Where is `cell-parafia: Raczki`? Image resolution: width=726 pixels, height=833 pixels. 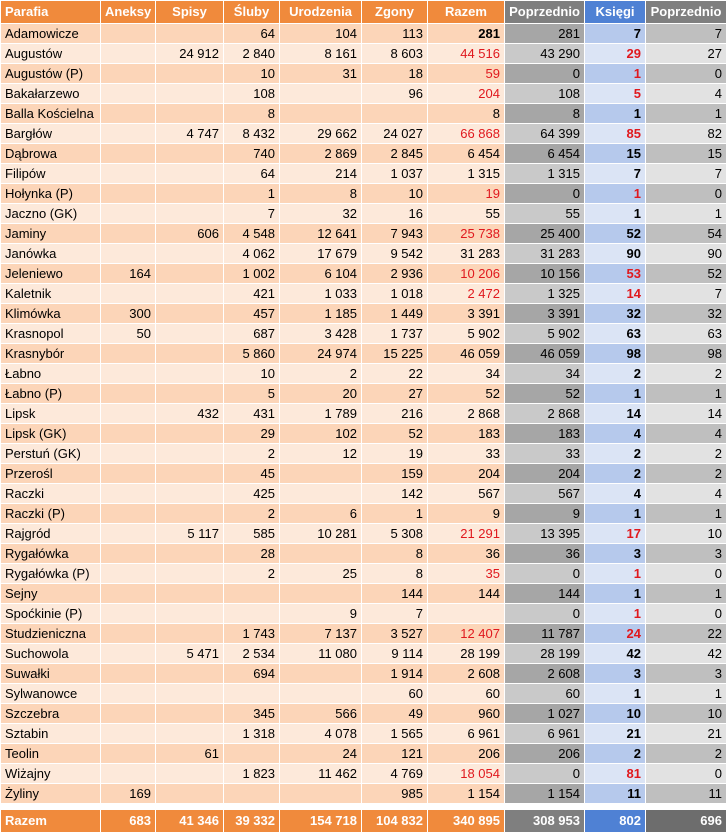
cell-parafia: Raczki is located at coordinates (51, 494).